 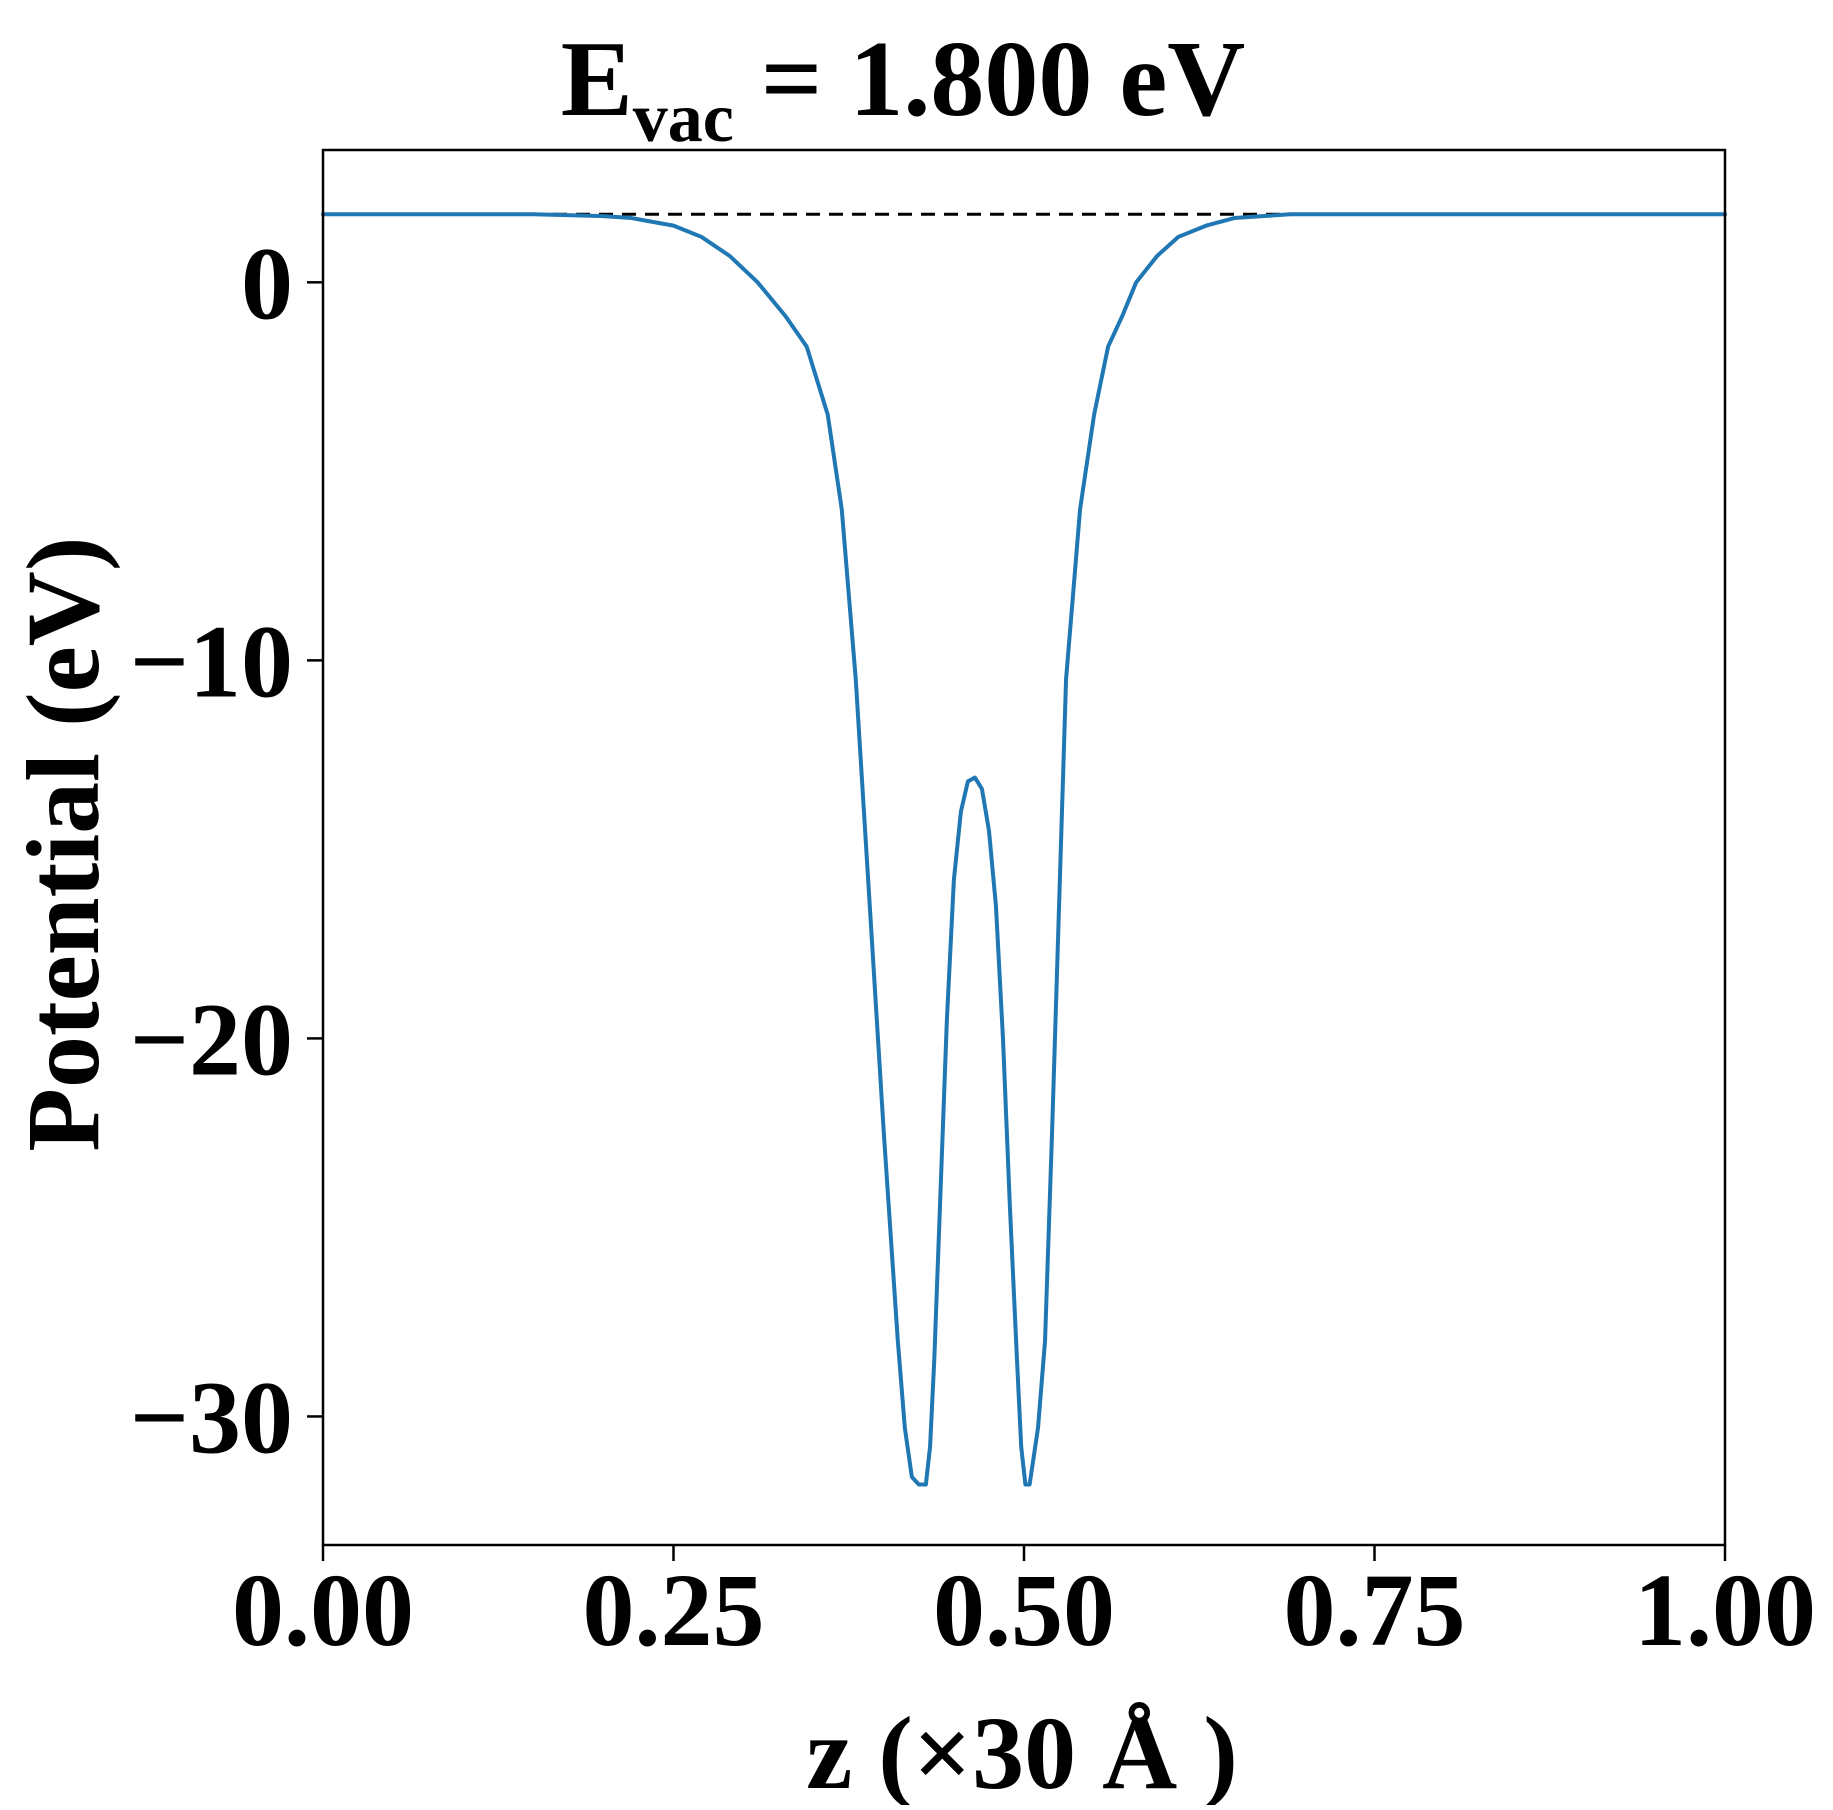 I want to click on y-tick-label-2: −20, so click(x=211, y=1039).